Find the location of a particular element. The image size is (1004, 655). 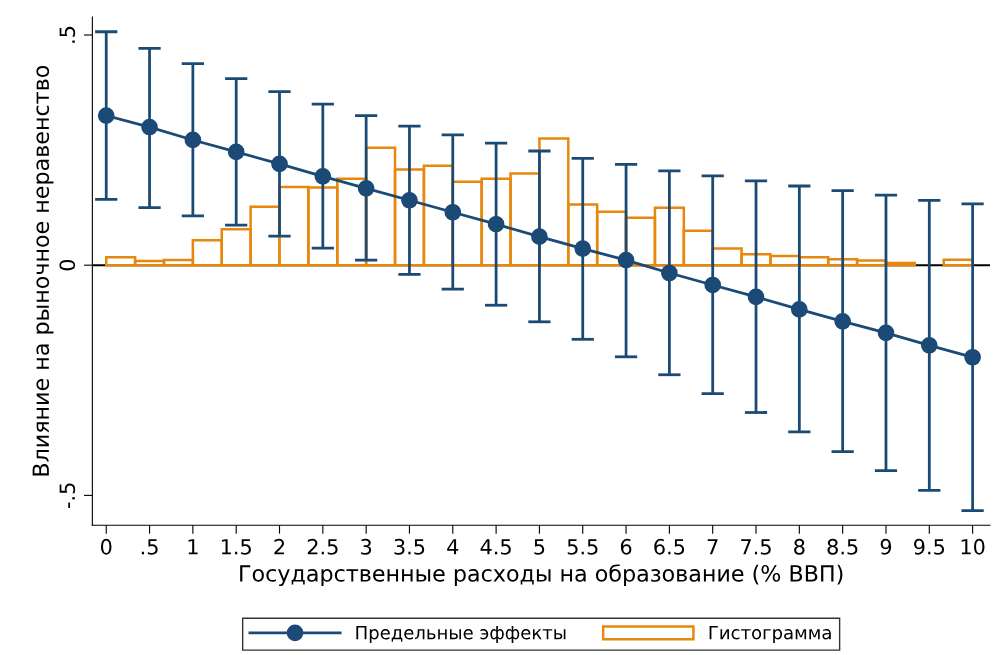

y-tick-label: -.5 is located at coordinates (67, 496).